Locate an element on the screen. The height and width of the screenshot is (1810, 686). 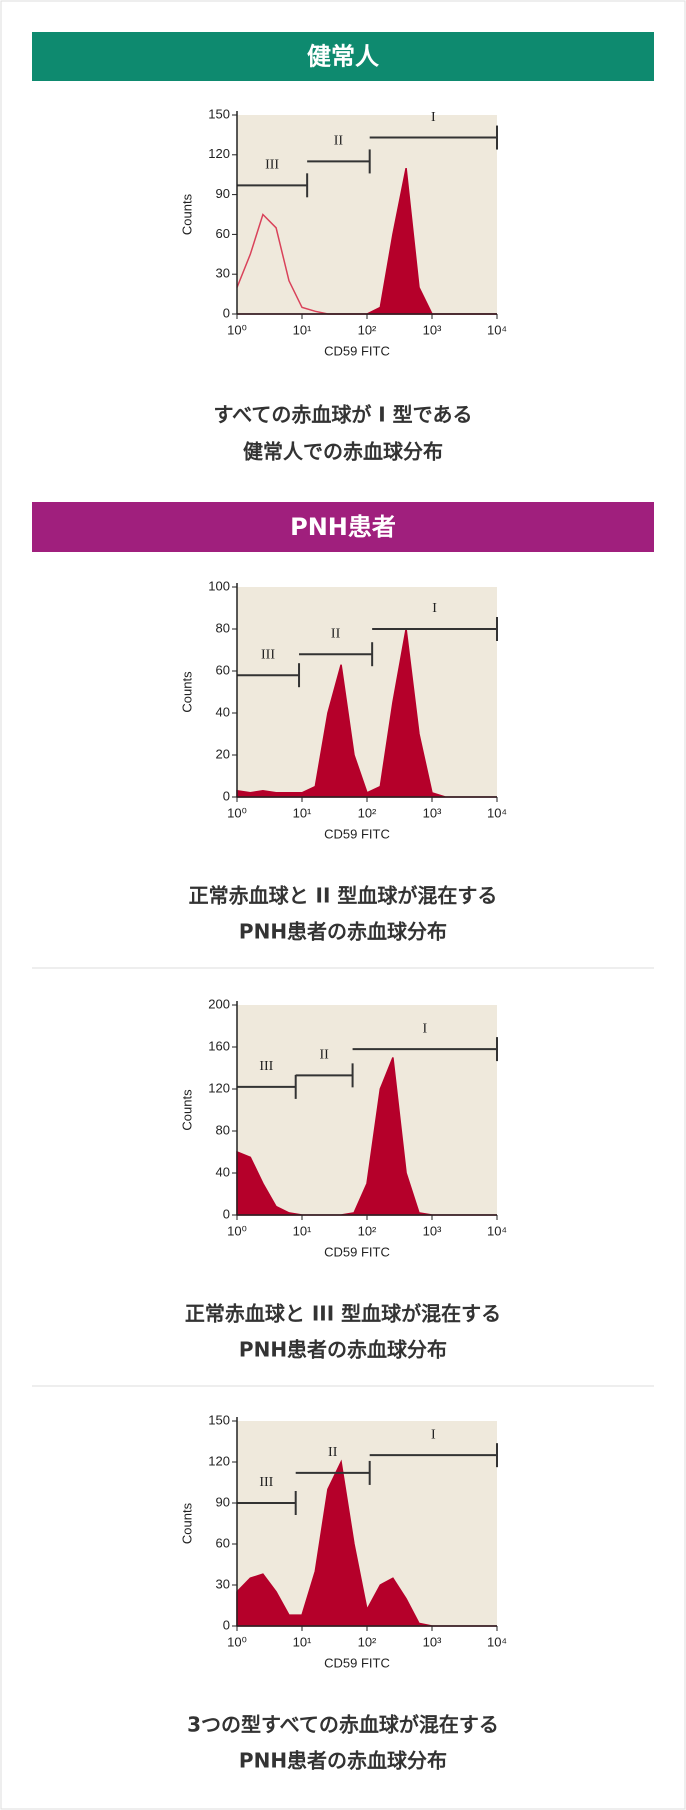
caption: 正常赤血球と II 型血球が混在する is located at coordinates (343, 896).